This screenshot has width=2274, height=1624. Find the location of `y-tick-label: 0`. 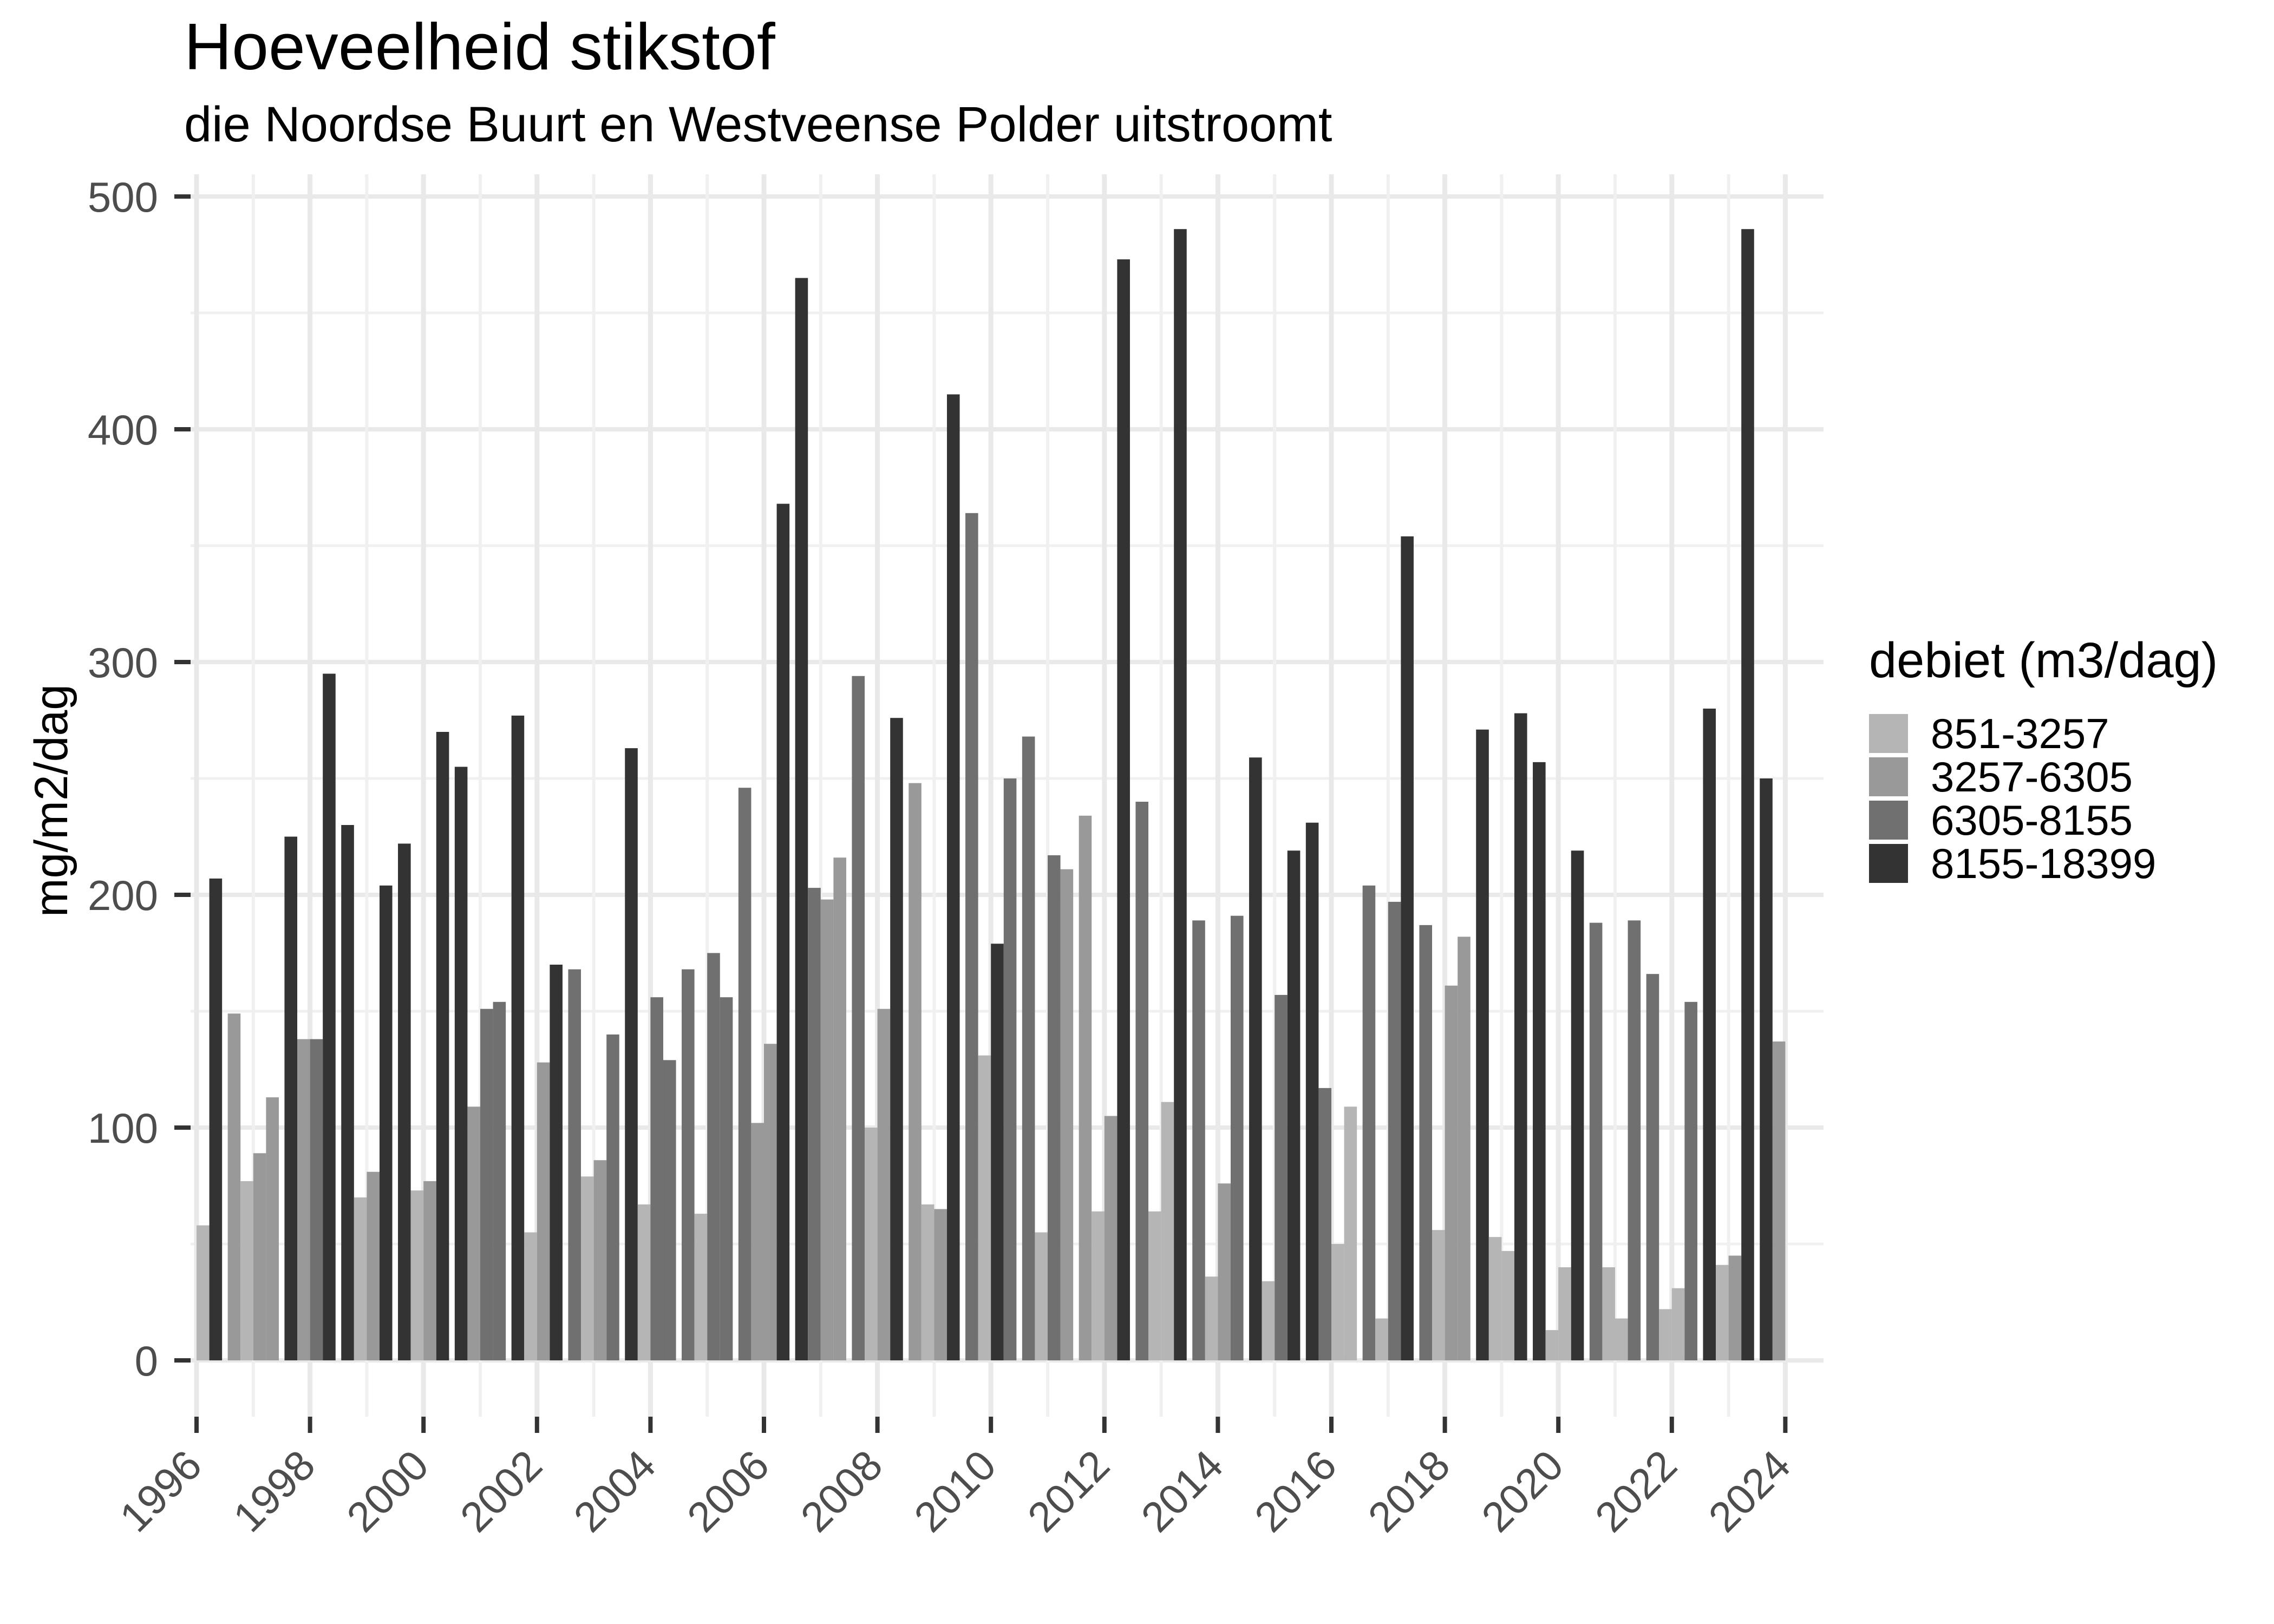

y-tick-label: 0 is located at coordinates (147, 1361).